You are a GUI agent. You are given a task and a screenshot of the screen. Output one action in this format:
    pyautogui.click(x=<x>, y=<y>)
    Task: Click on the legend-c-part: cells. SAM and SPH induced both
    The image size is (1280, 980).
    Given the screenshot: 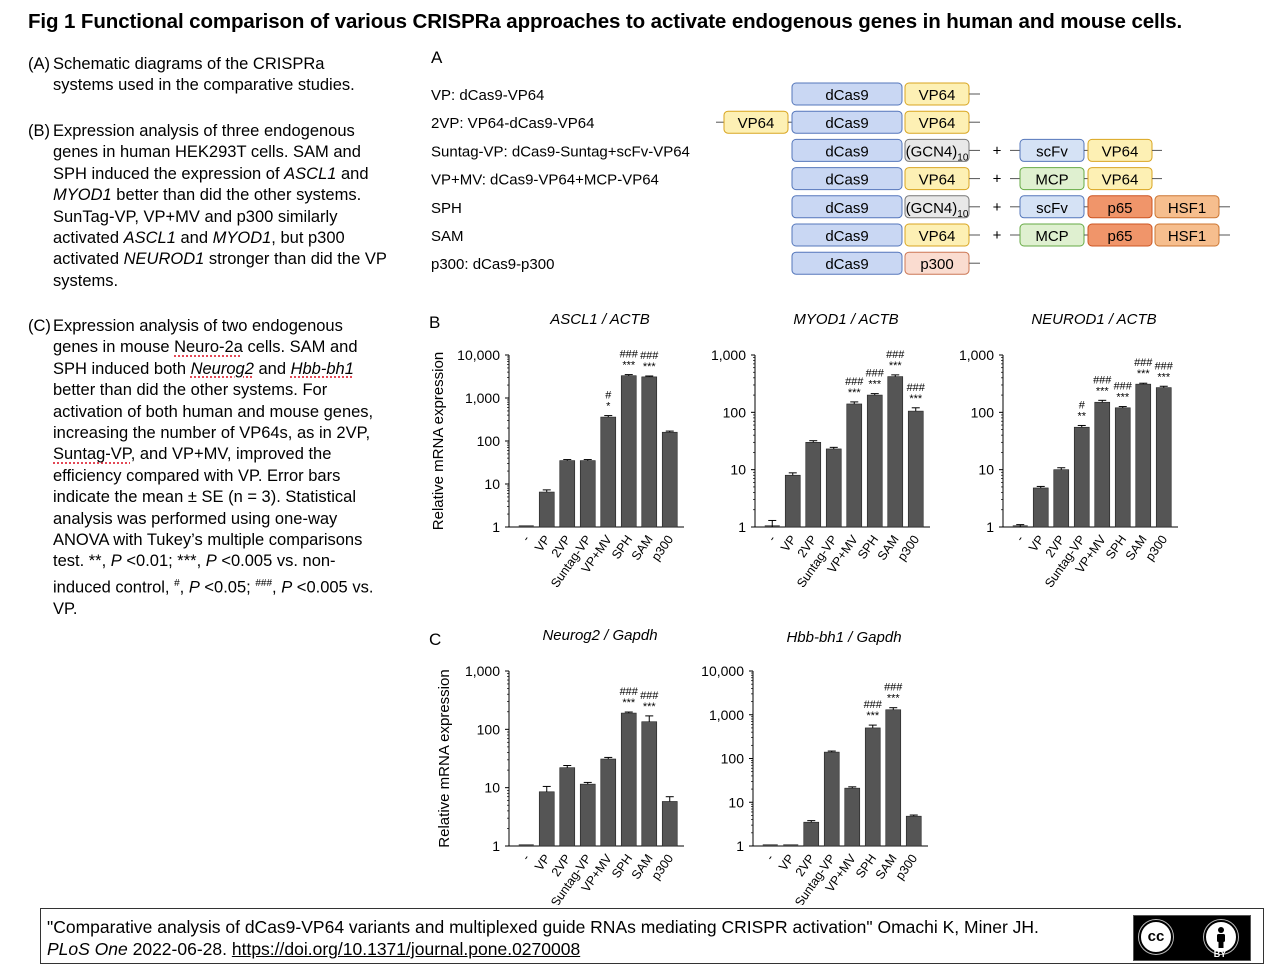 What is the action you would take?
    pyautogui.click(x=205, y=358)
    